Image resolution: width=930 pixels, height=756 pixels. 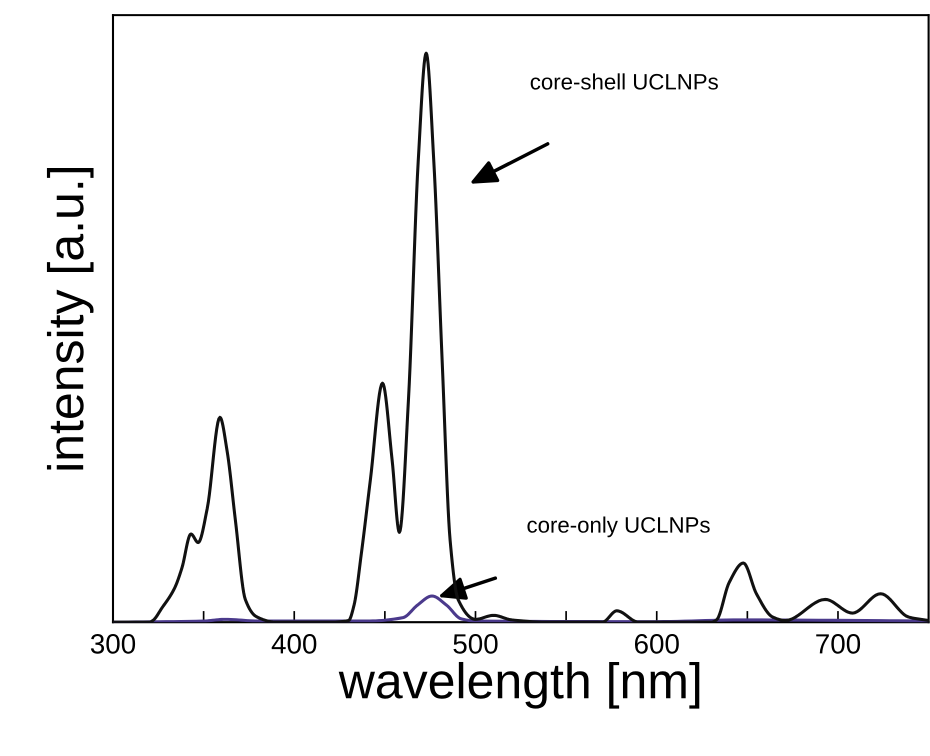 What do you see at coordinates (294, 644) in the screenshot?
I see `x-tick-label: 400` at bounding box center [294, 644].